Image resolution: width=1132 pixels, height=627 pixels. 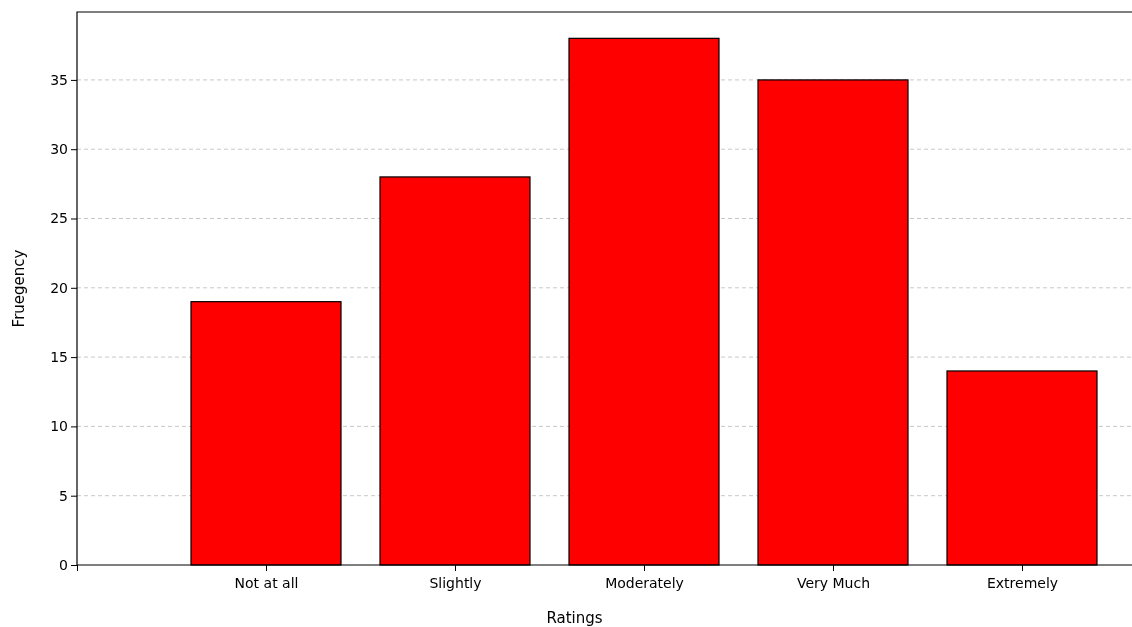 What do you see at coordinates (59, 149) in the screenshot?
I see `y-tick-label: 30` at bounding box center [59, 149].